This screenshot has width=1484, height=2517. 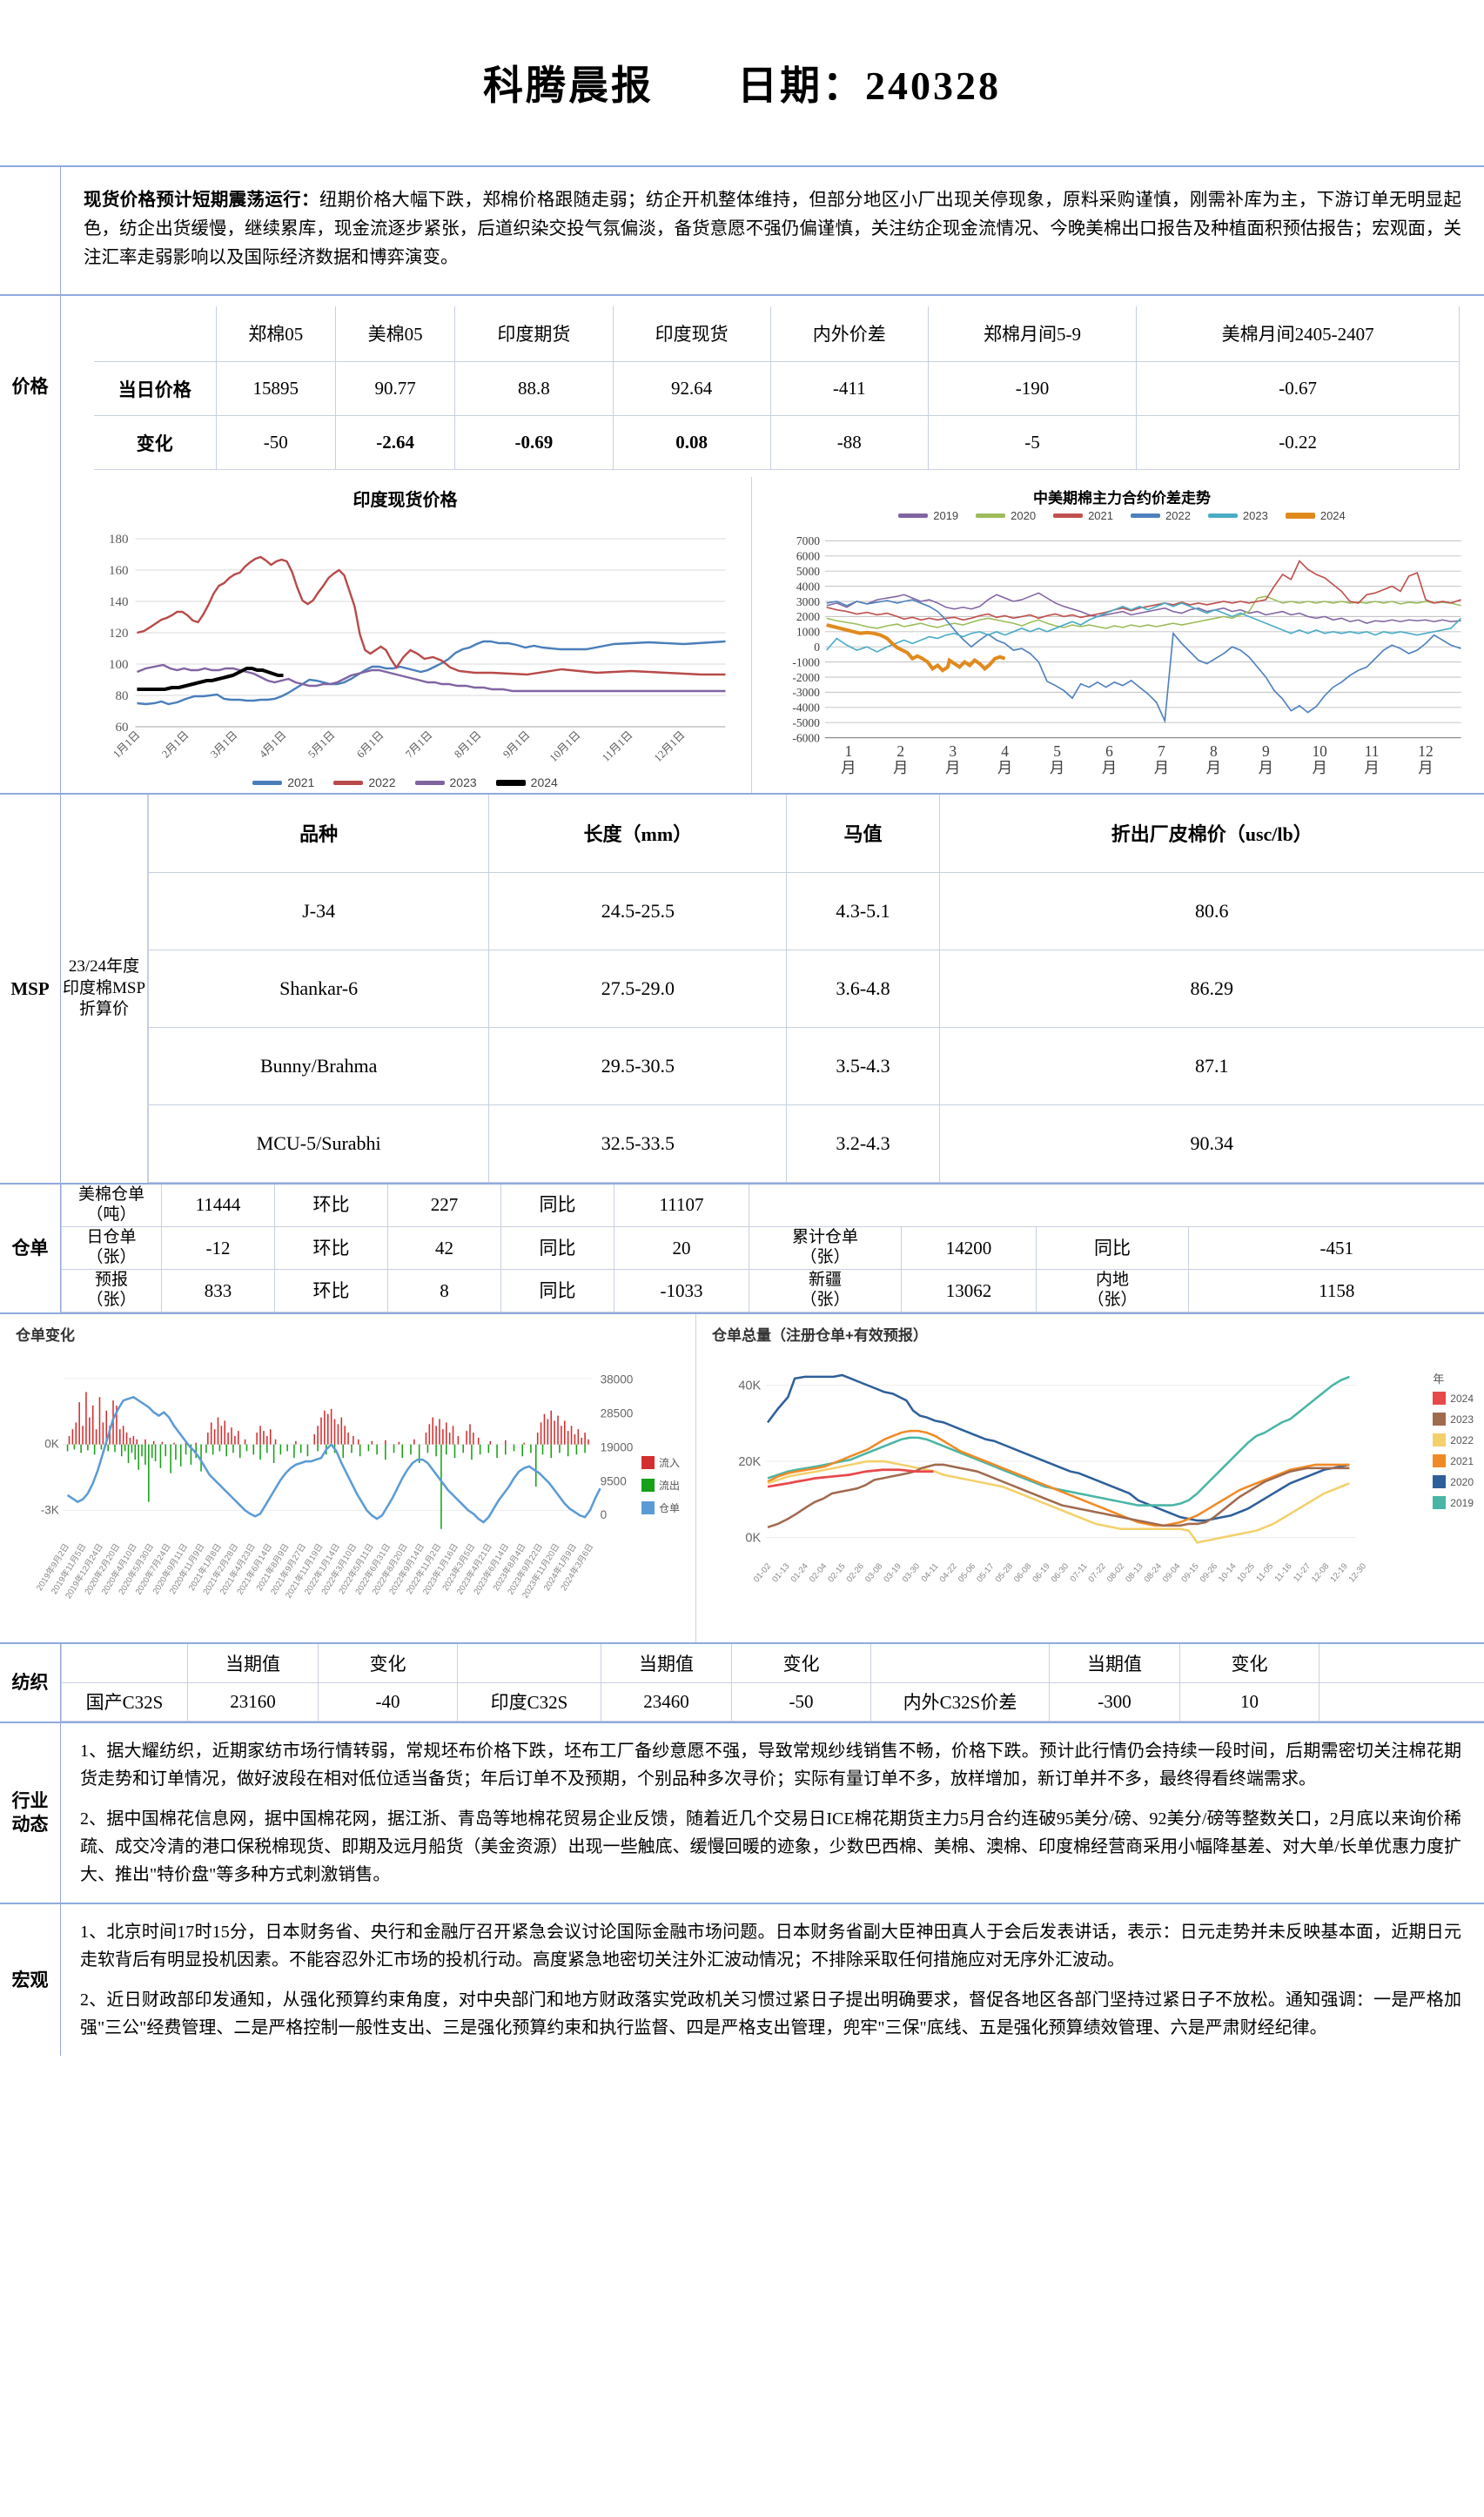 What do you see at coordinates (529, 1701) in the screenshot?
I see `textile-group-india-c32s: 印度C32S` at bounding box center [529, 1701].